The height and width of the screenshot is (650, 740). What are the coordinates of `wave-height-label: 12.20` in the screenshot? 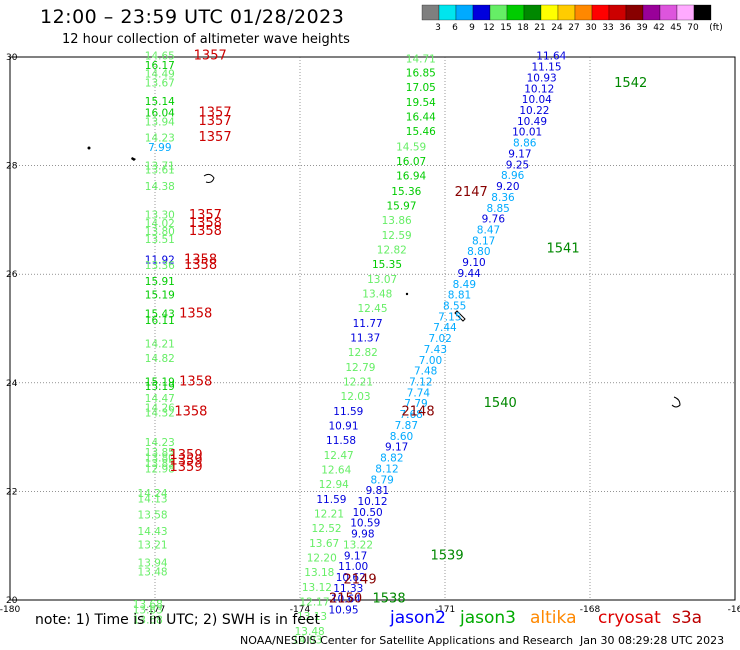 It's located at (322, 558).